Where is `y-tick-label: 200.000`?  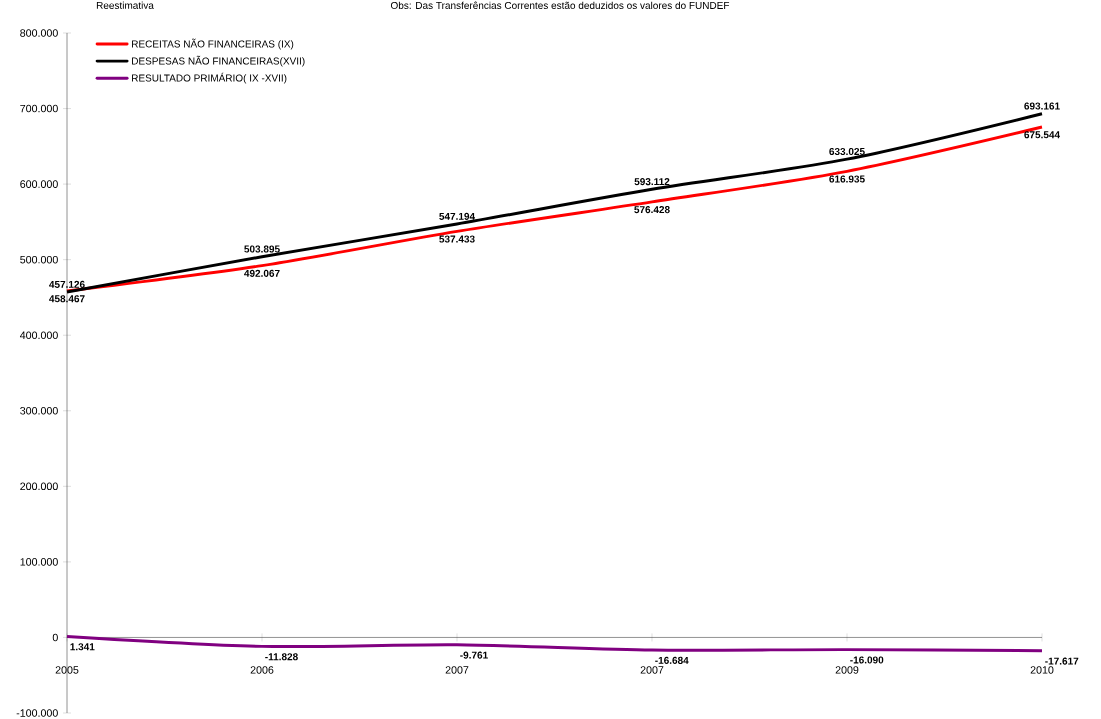
y-tick-label: 200.000 is located at coordinates (39, 486).